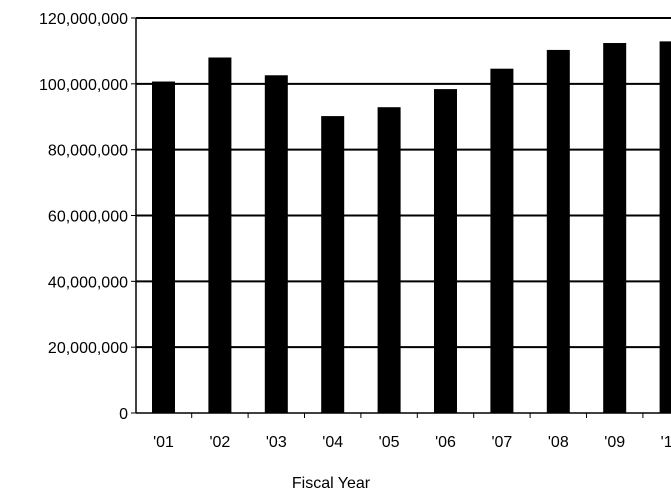 The height and width of the screenshot is (496, 671). What do you see at coordinates (445, 442) in the screenshot?
I see `x-tick-label: '06` at bounding box center [445, 442].